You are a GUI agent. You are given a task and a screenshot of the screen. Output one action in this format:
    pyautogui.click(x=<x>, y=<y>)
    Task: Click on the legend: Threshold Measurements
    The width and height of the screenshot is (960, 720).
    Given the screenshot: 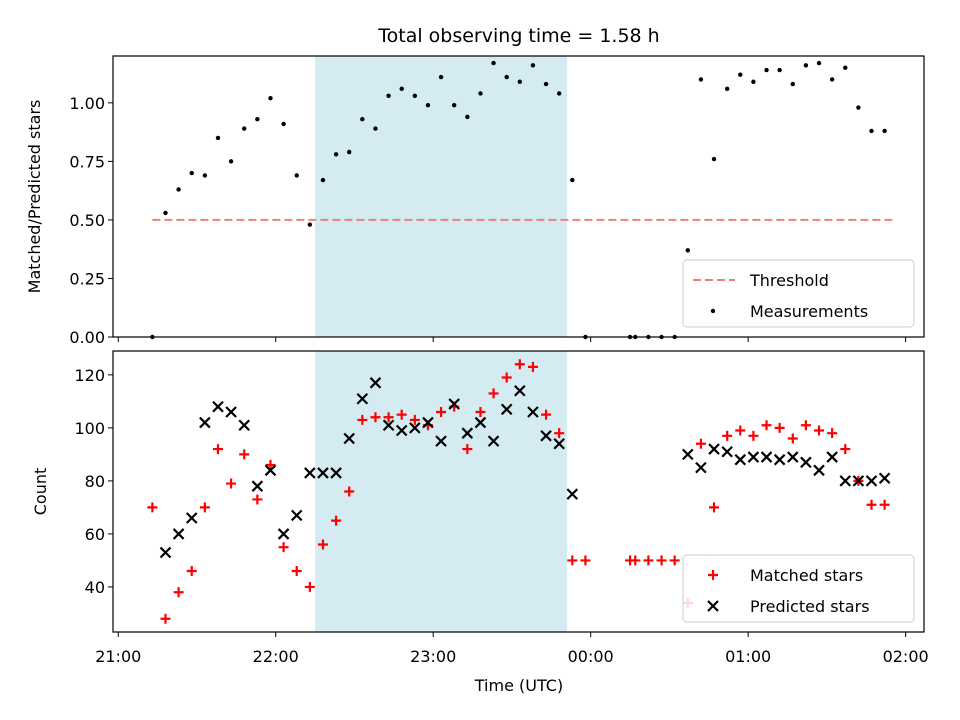 What is the action you would take?
    pyautogui.click(x=798, y=293)
    